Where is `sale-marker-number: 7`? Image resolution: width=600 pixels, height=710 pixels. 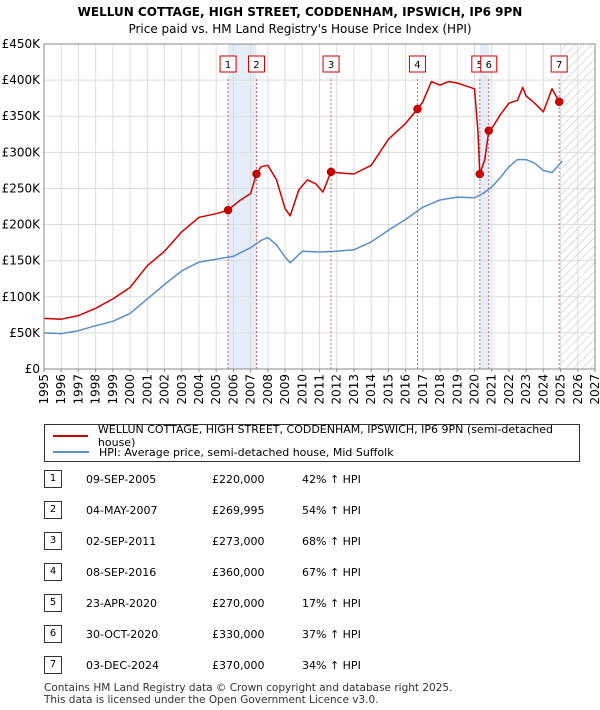
sale-marker-number: 7 is located at coordinates (559, 65).